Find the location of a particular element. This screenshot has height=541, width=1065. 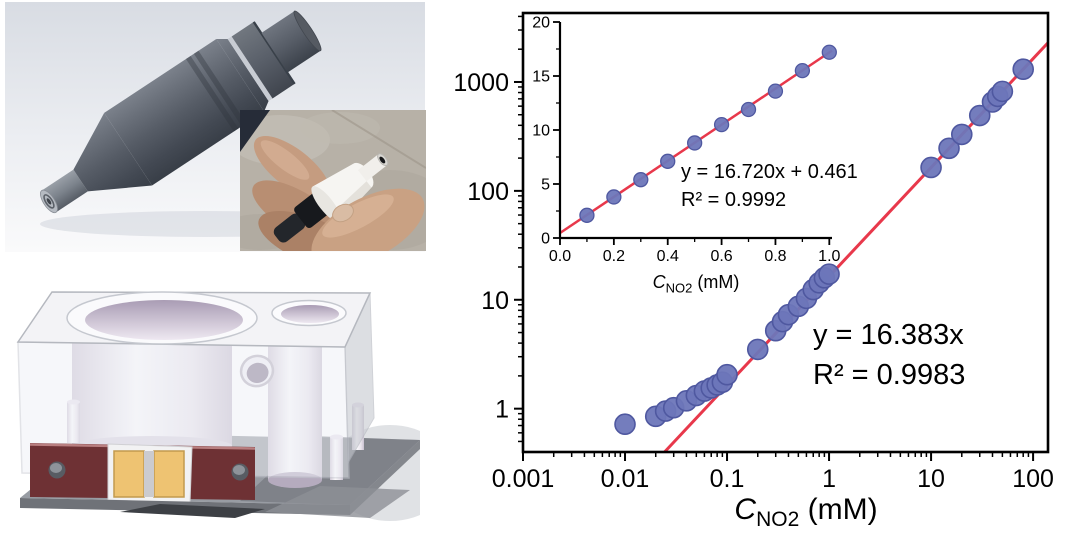

svg-text: 0.001 is located at coordinates (523, 479).